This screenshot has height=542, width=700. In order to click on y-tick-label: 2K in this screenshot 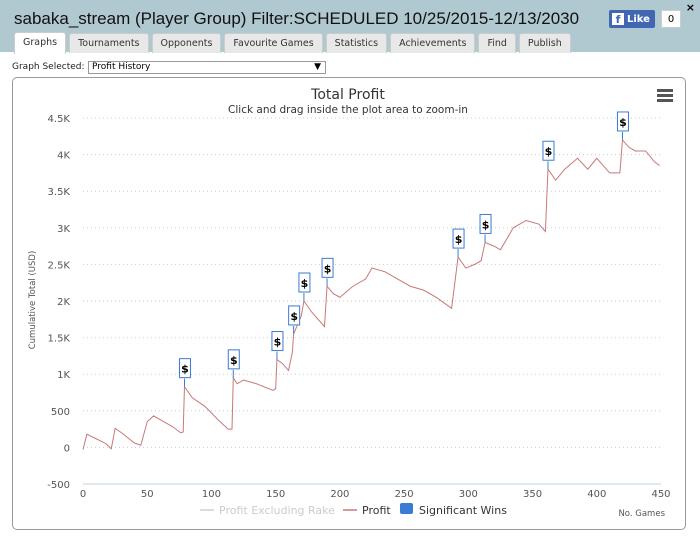, I will do `click(63, 302)`.